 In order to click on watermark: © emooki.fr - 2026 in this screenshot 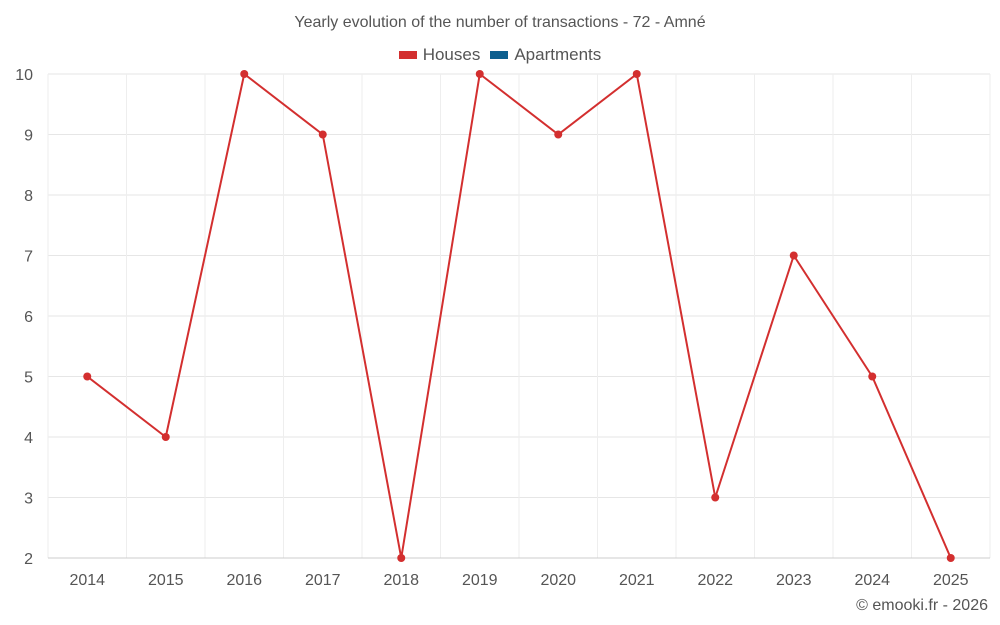, I will do `click(922, 605)`.